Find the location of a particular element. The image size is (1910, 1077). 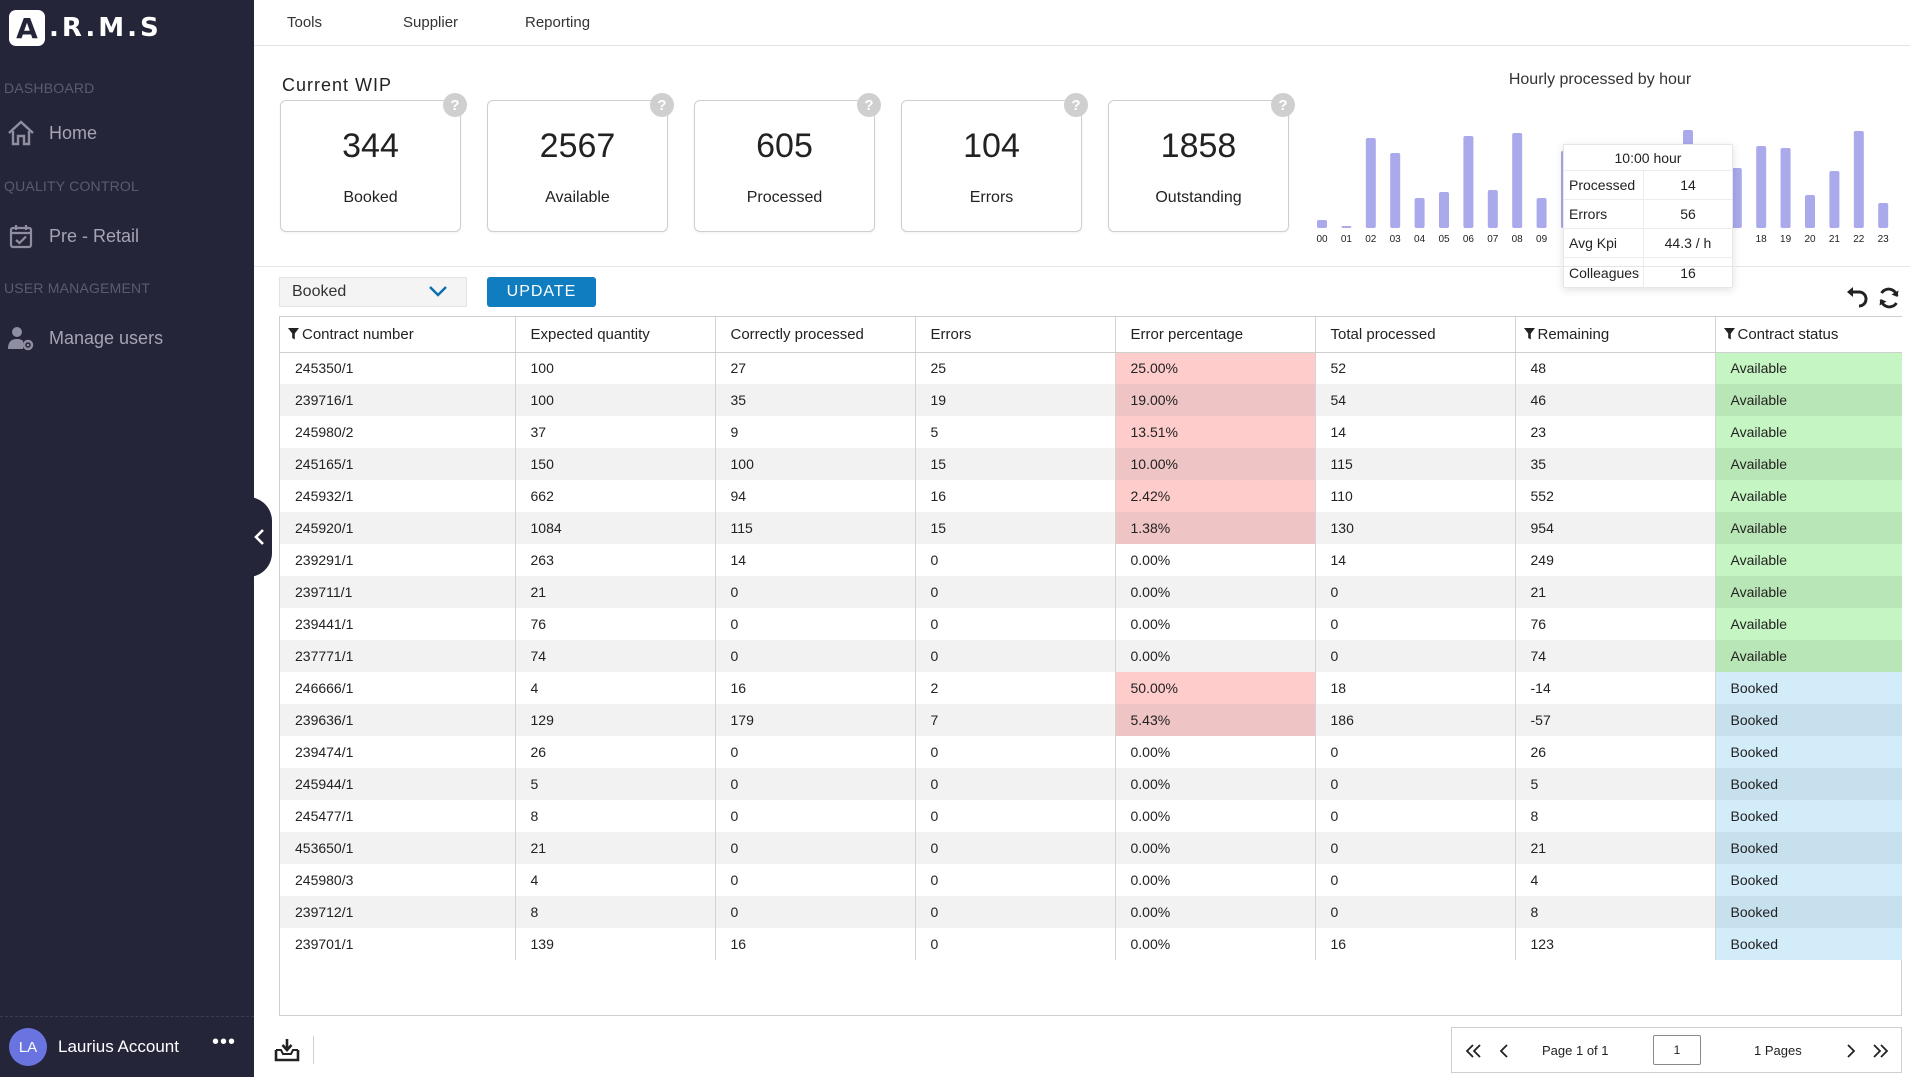

expected-quantity-cell: 662 is located at coordinates (615, 496).